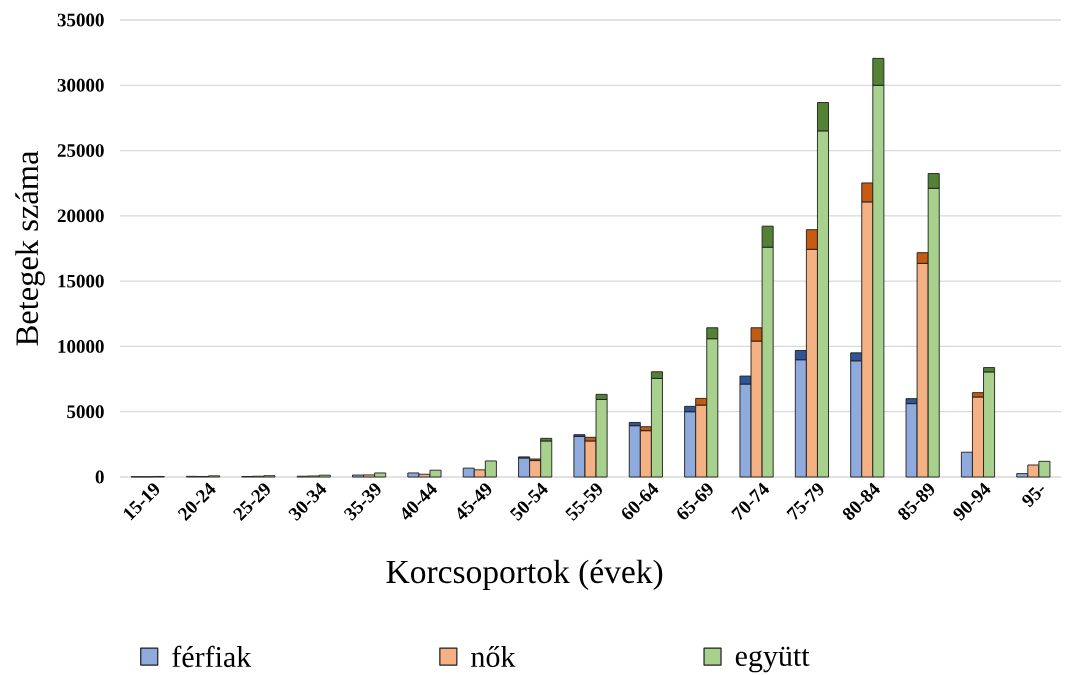 This screenshot has height=675, width=1075. I want to click on y-tick-label: 30000, so click(80, 85).